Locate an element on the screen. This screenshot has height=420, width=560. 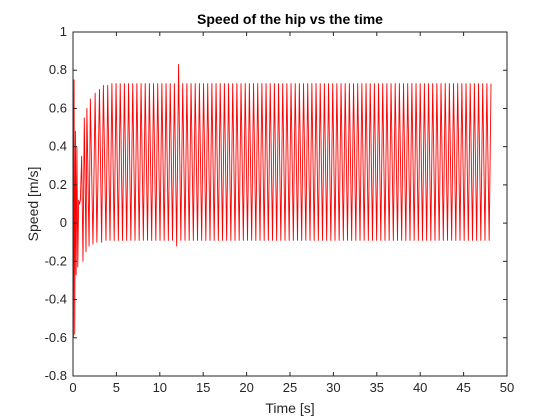
y-tick-label: -0.4 is located at coordinates (56, 299).